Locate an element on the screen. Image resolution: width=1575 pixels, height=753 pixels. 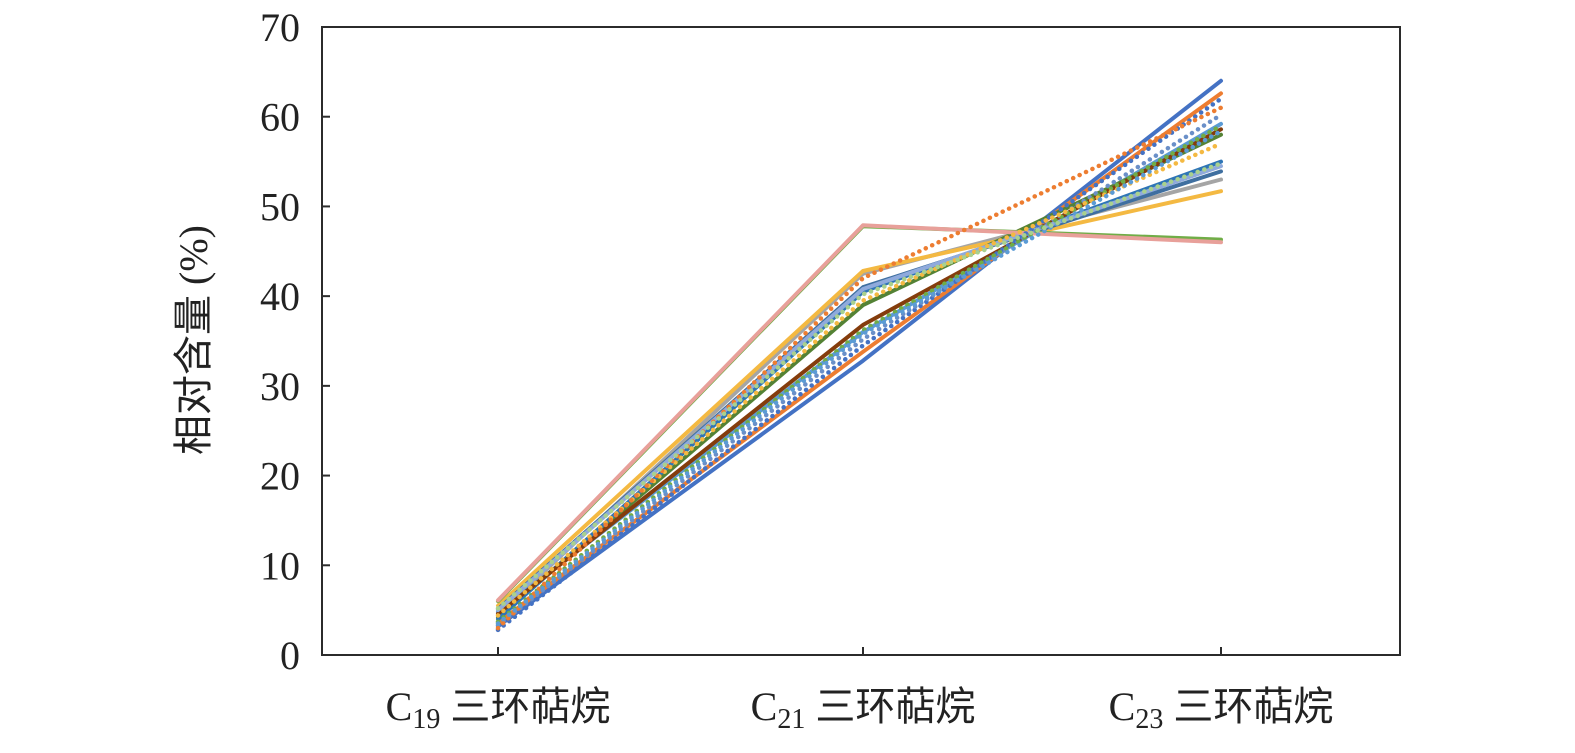
y-tick-label: 30 is located at coordinates (280, 386).